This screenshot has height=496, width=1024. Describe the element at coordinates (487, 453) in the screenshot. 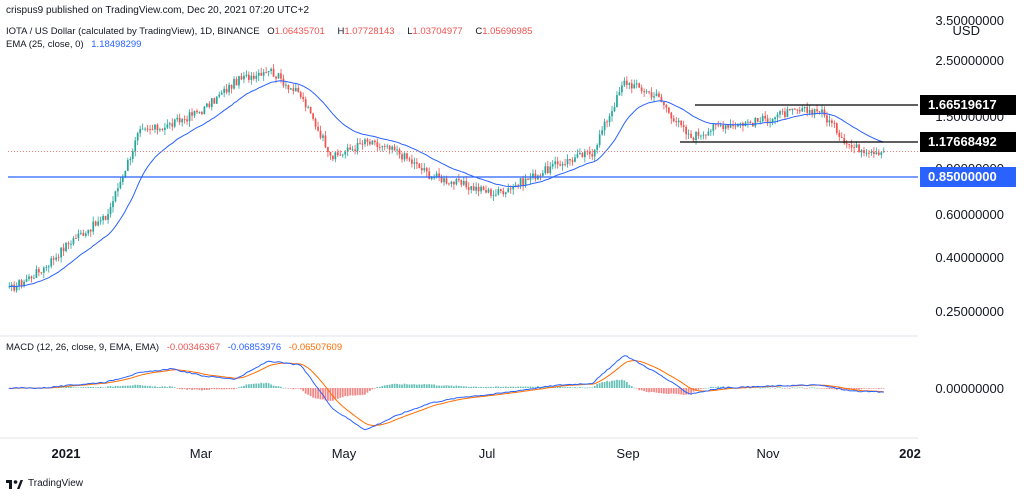

I see `x-axis-label: Jul` at that location.